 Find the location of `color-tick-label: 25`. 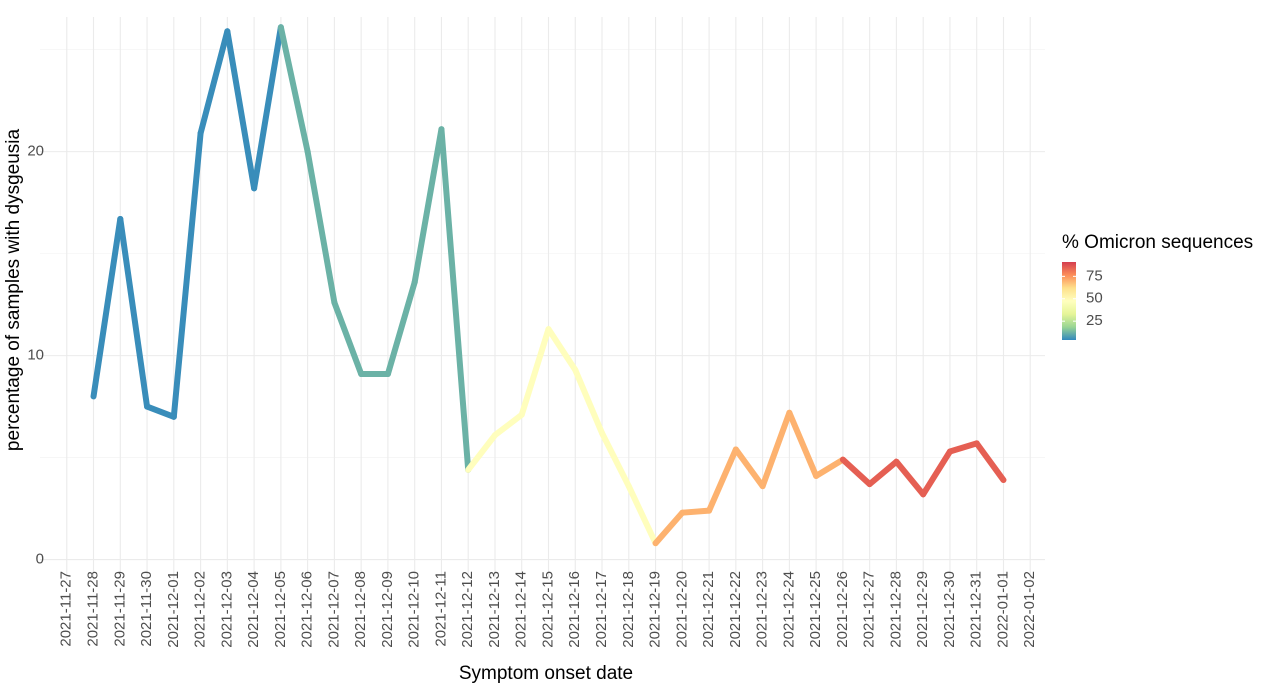

color-tick-label: 25 is located at coordinates (1094, 320).